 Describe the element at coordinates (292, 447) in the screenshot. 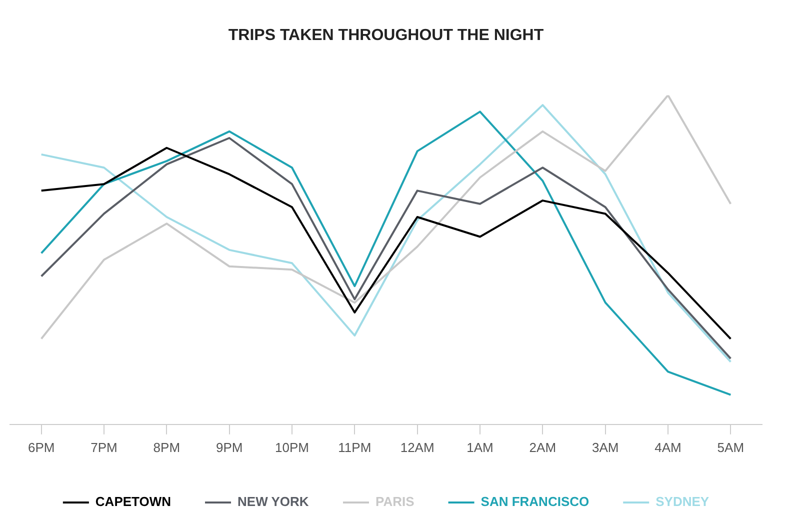

I see `x-tick-label: 10PM` at that location.